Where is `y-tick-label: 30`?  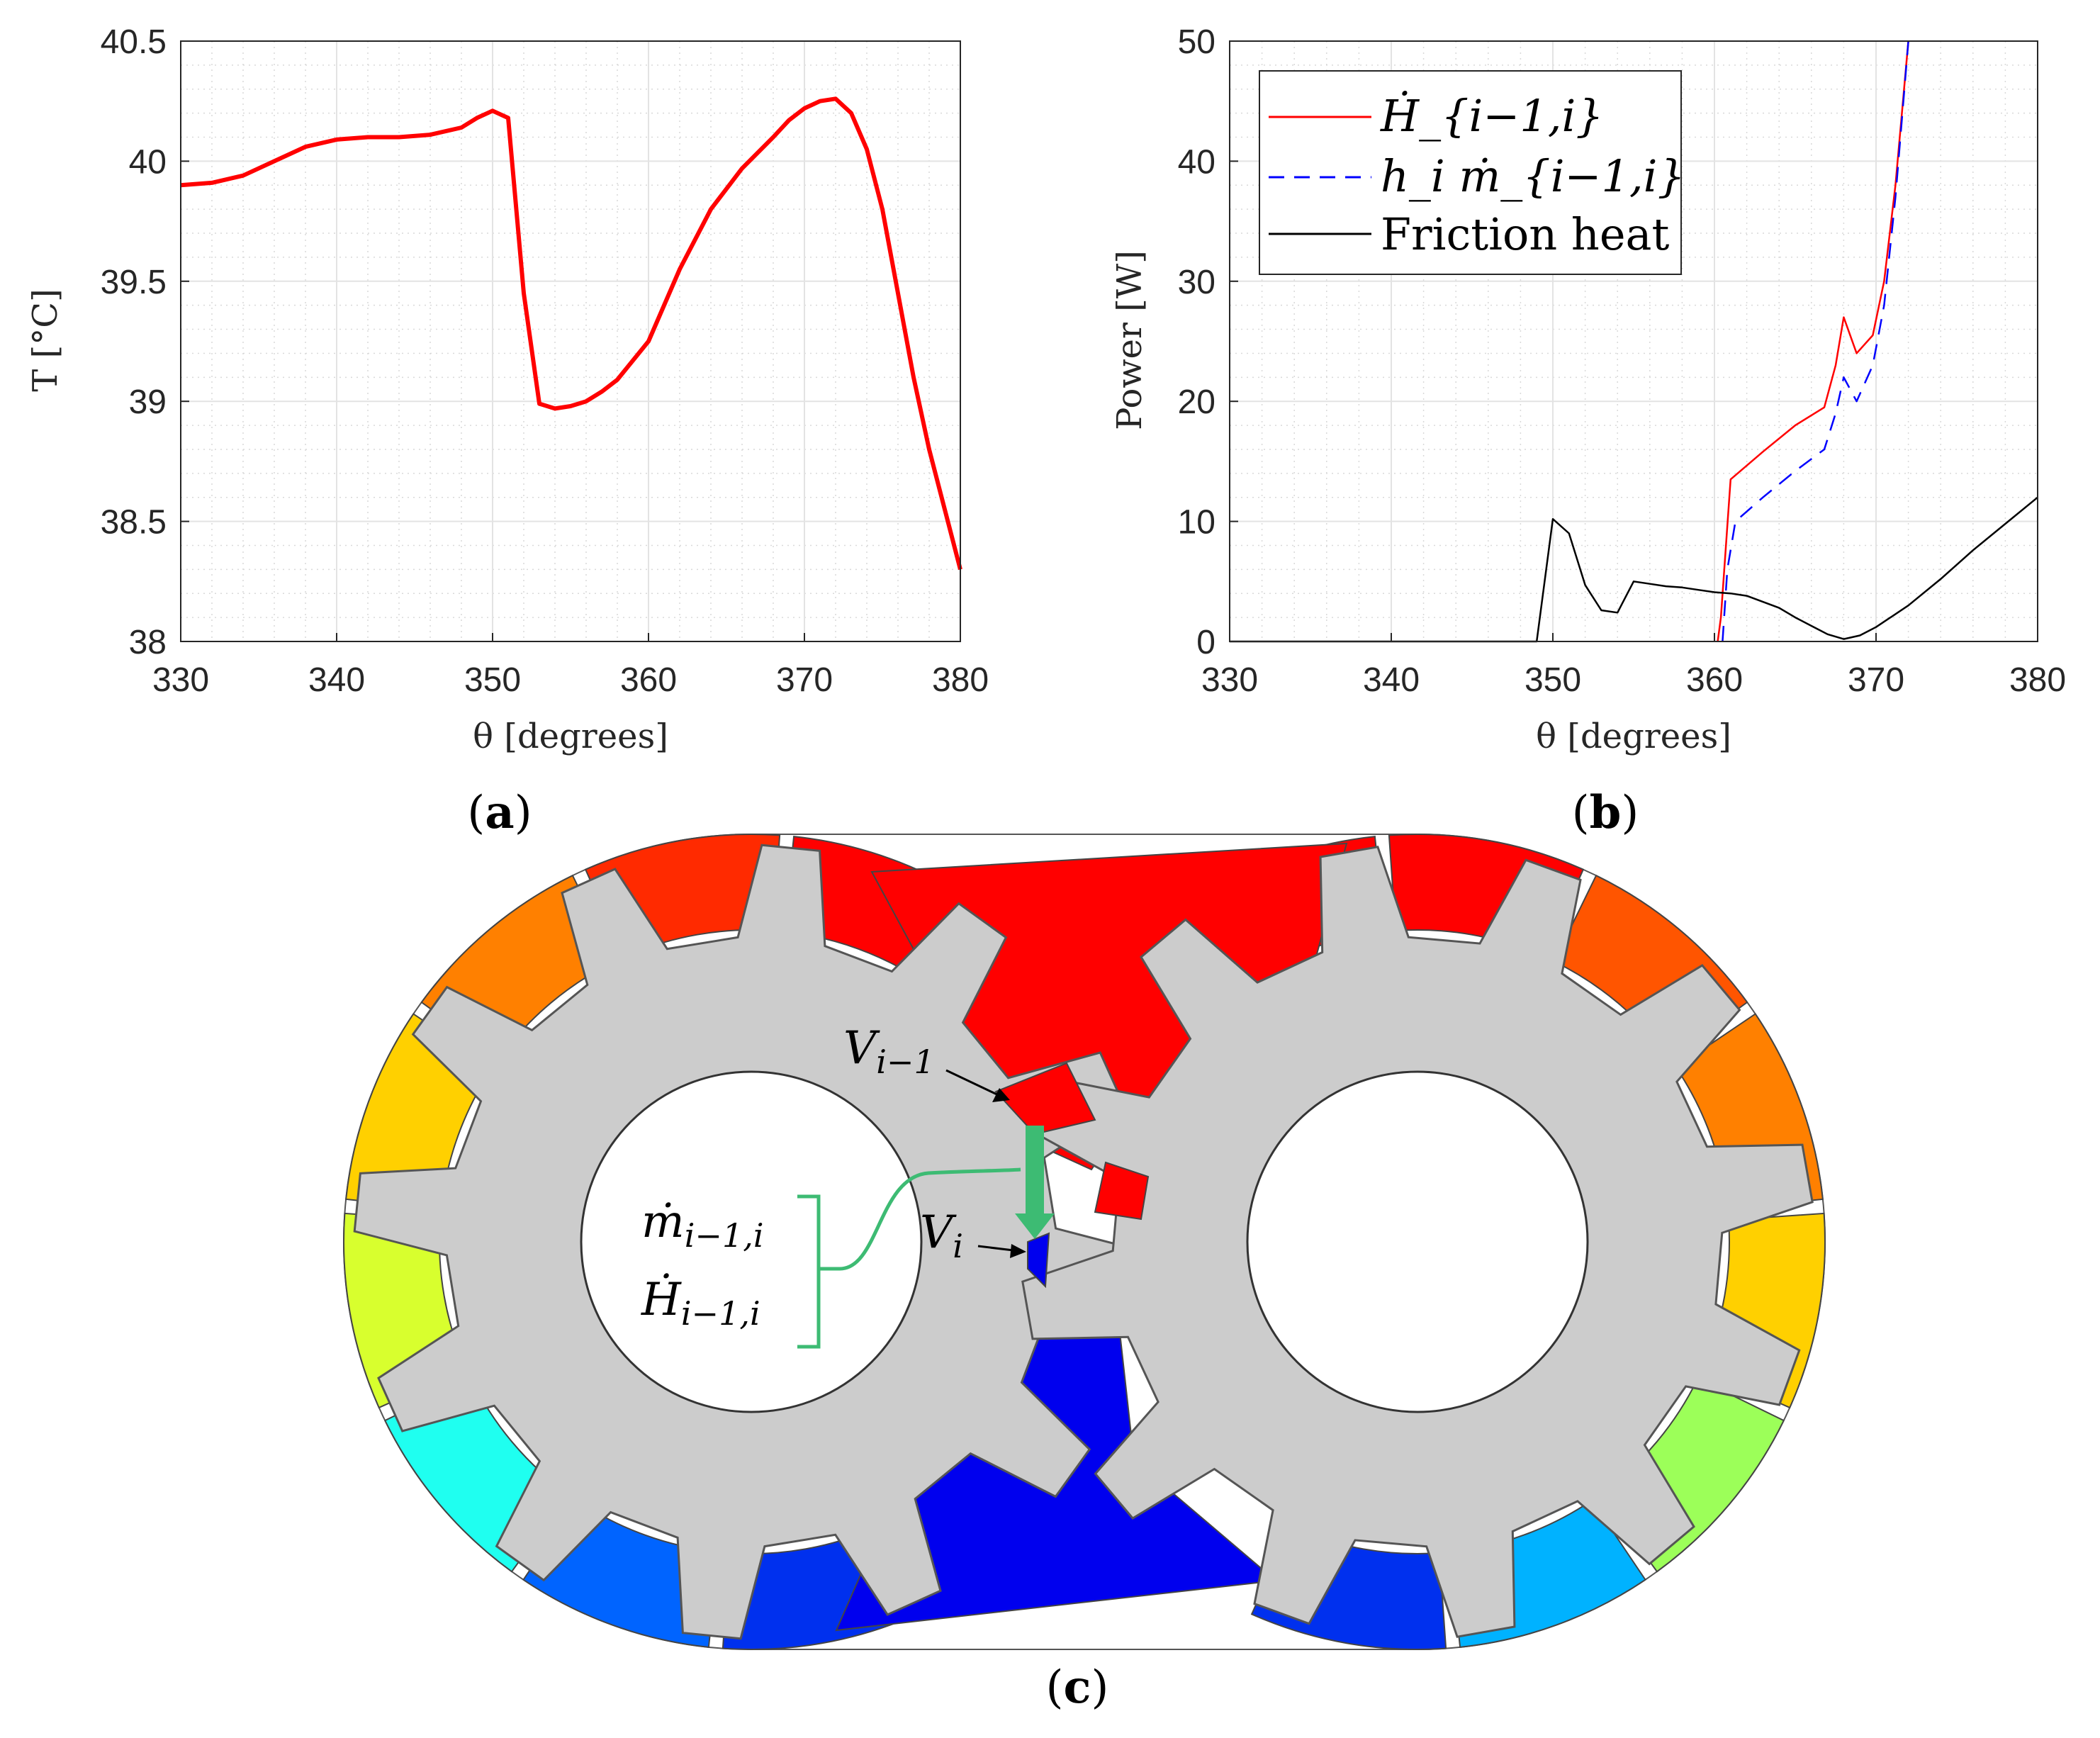
y-tick-label: 30 is located at coordinates (1196, 282).